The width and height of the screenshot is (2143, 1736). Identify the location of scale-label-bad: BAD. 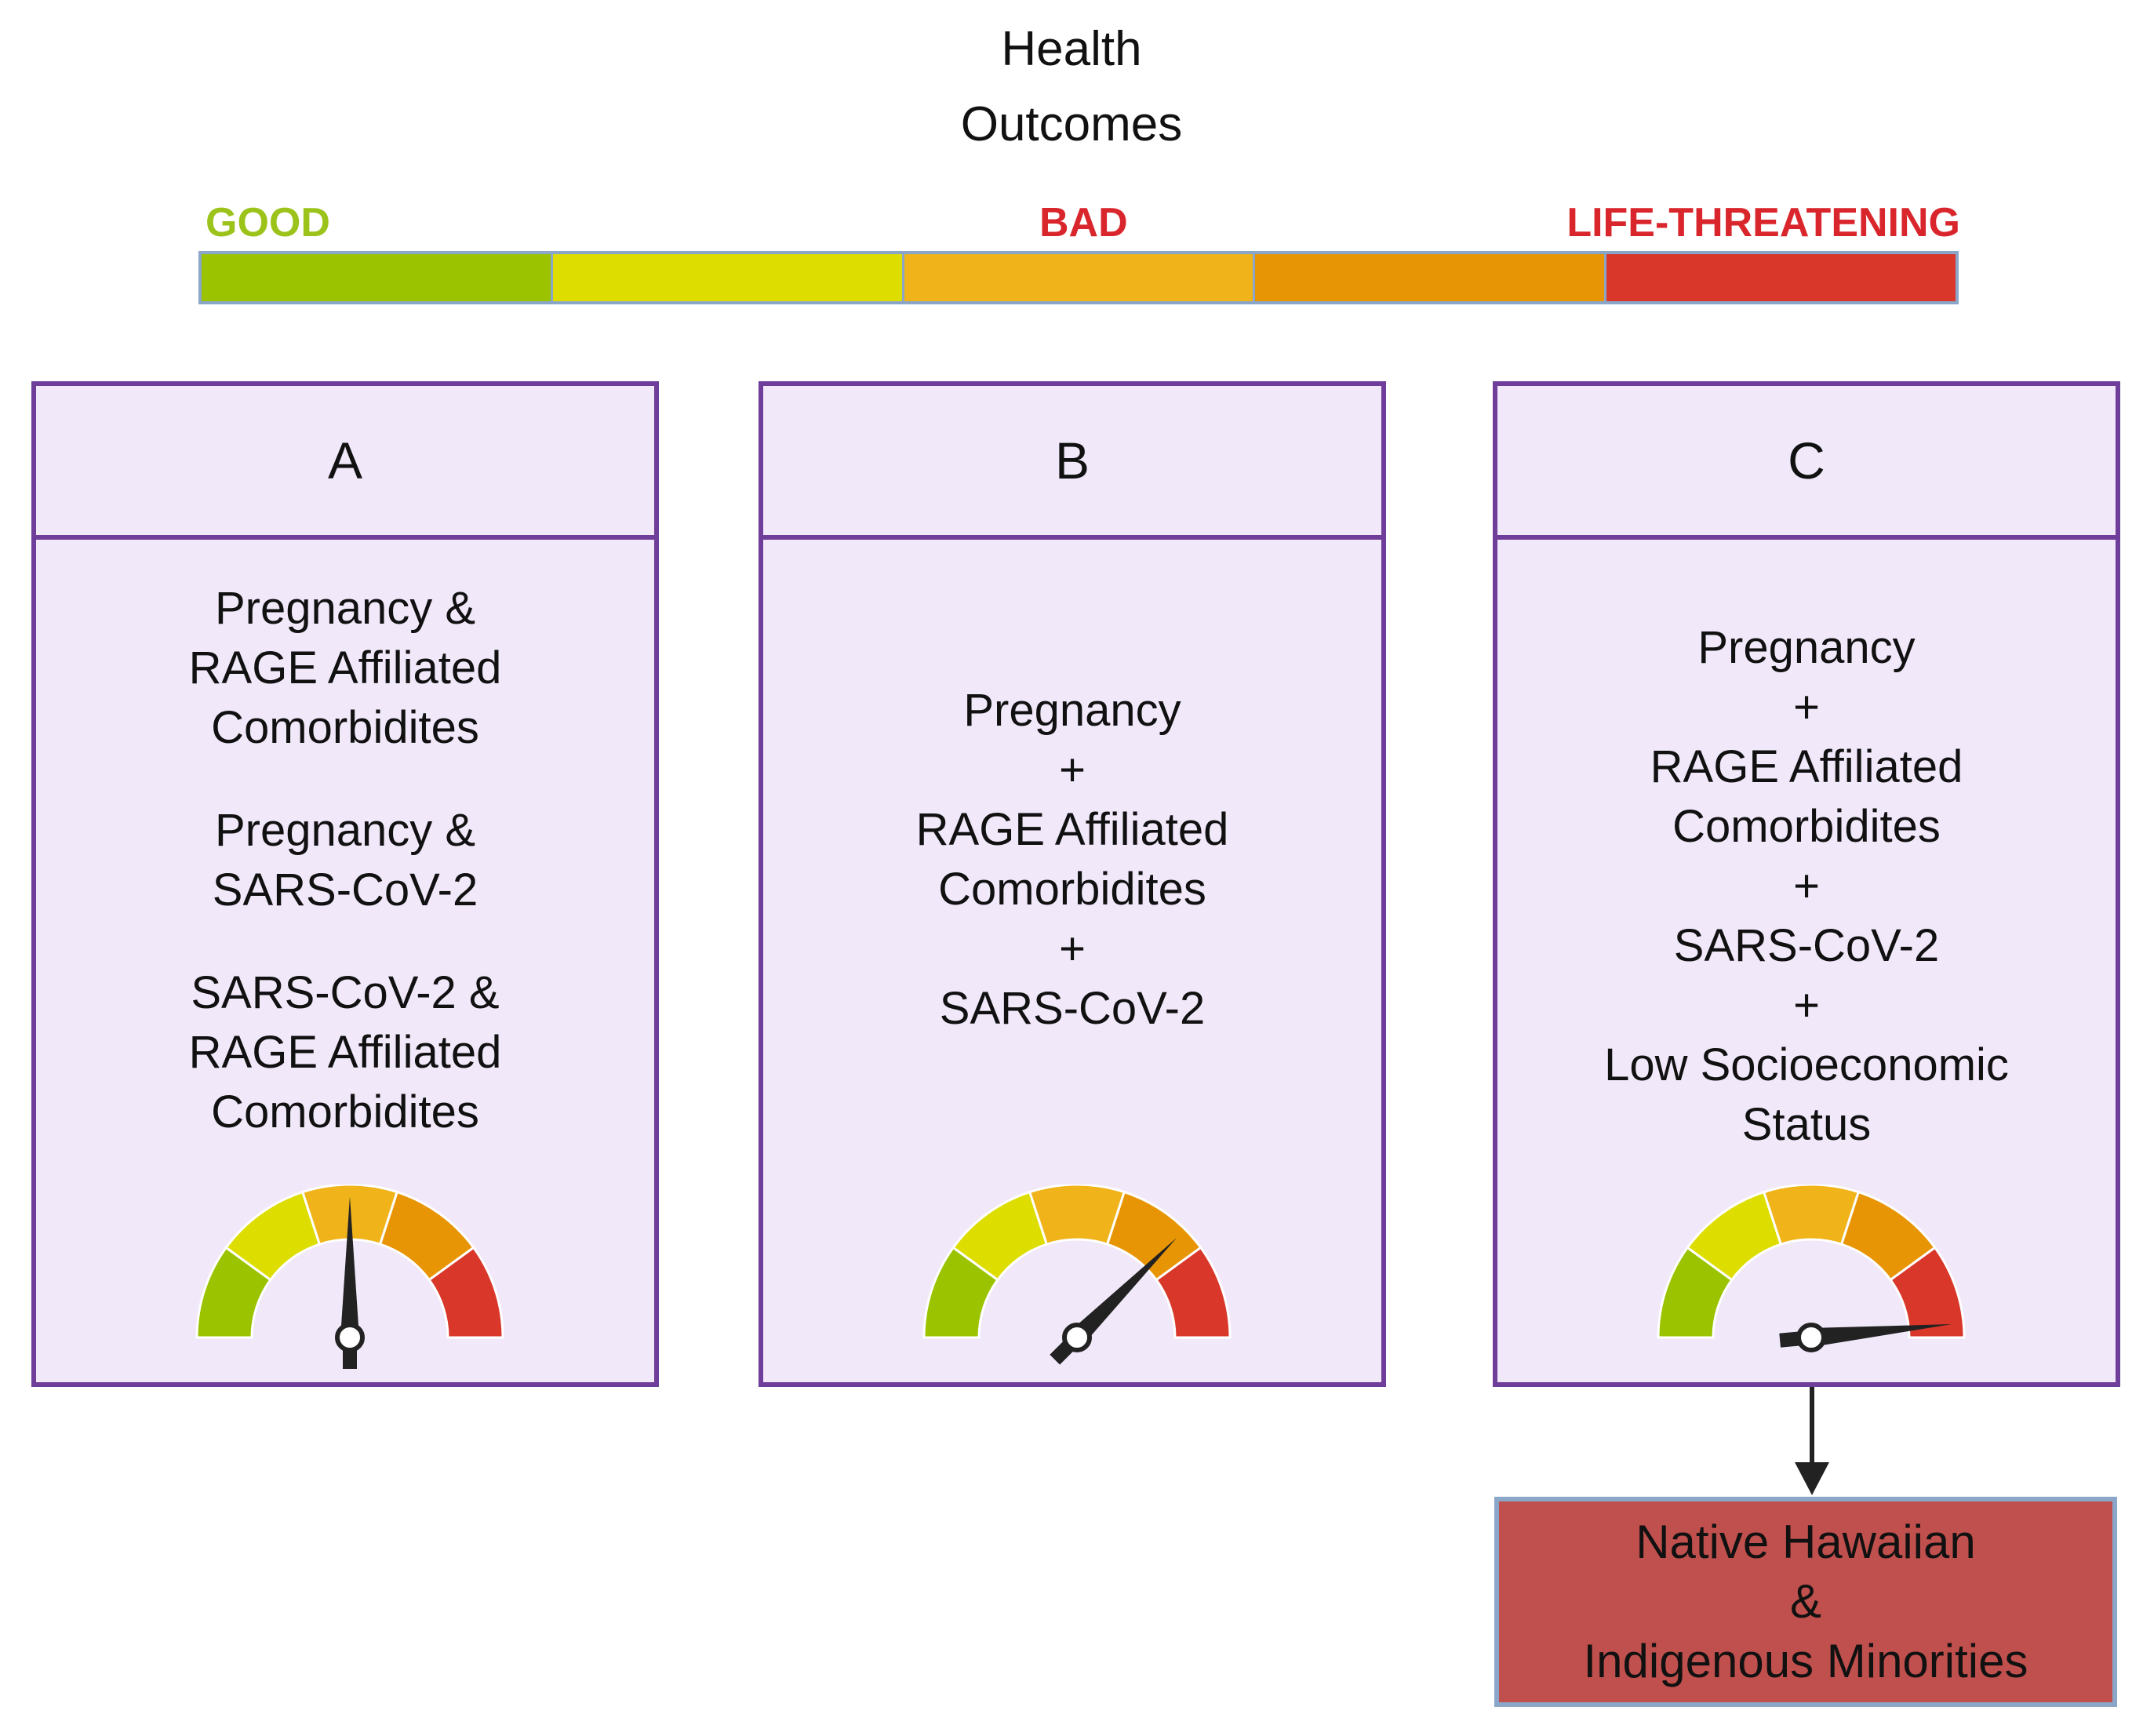
(1084, 223).